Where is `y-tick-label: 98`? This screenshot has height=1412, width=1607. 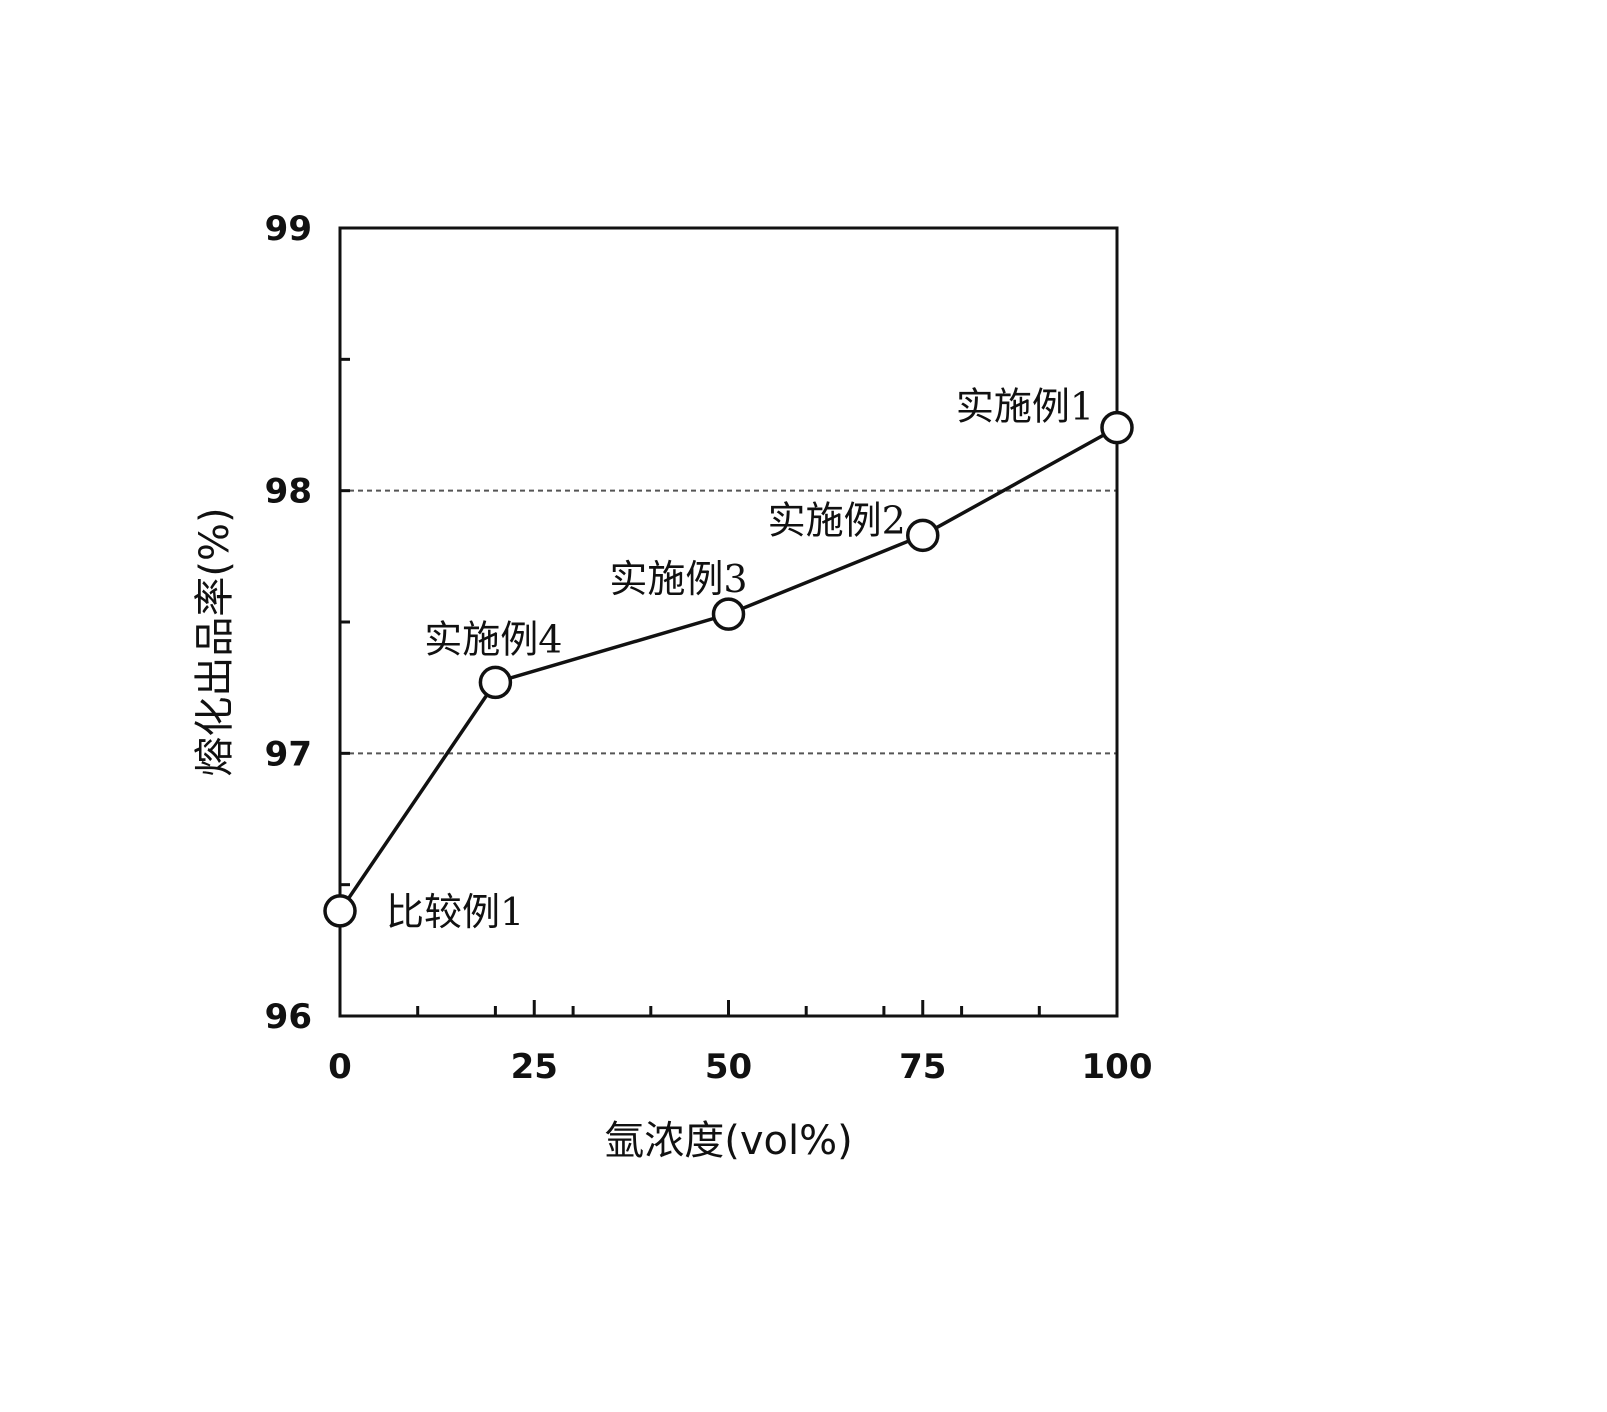
y-tick-label: 98 is located at coordinates (288, 492).